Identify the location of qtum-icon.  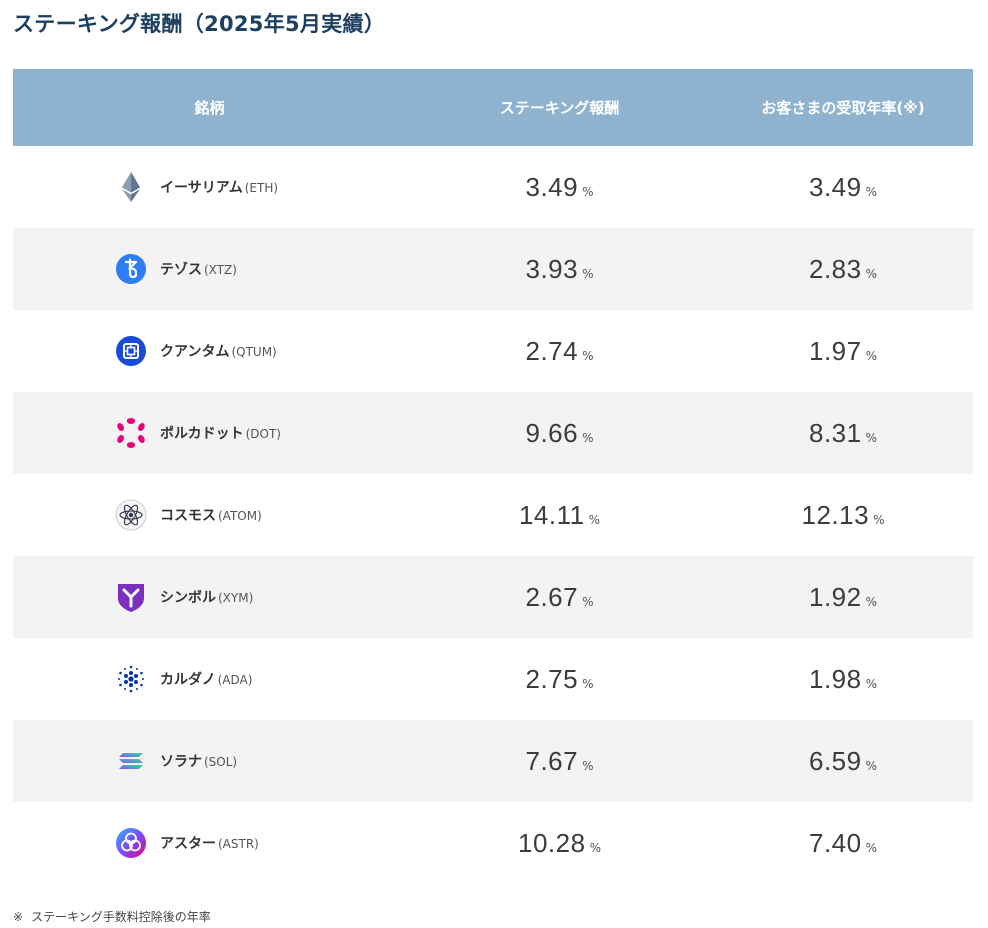
(131, 351).